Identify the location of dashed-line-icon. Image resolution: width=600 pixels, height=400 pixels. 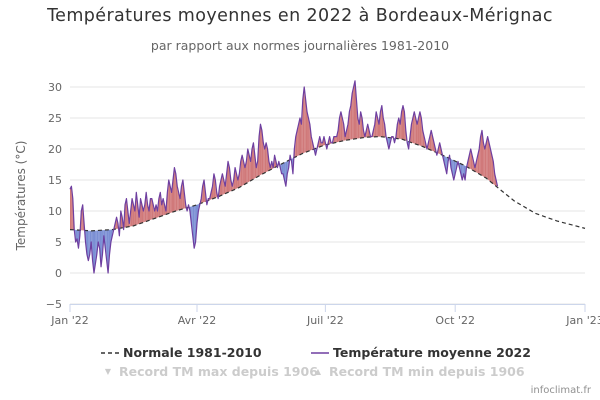
(110, 352).